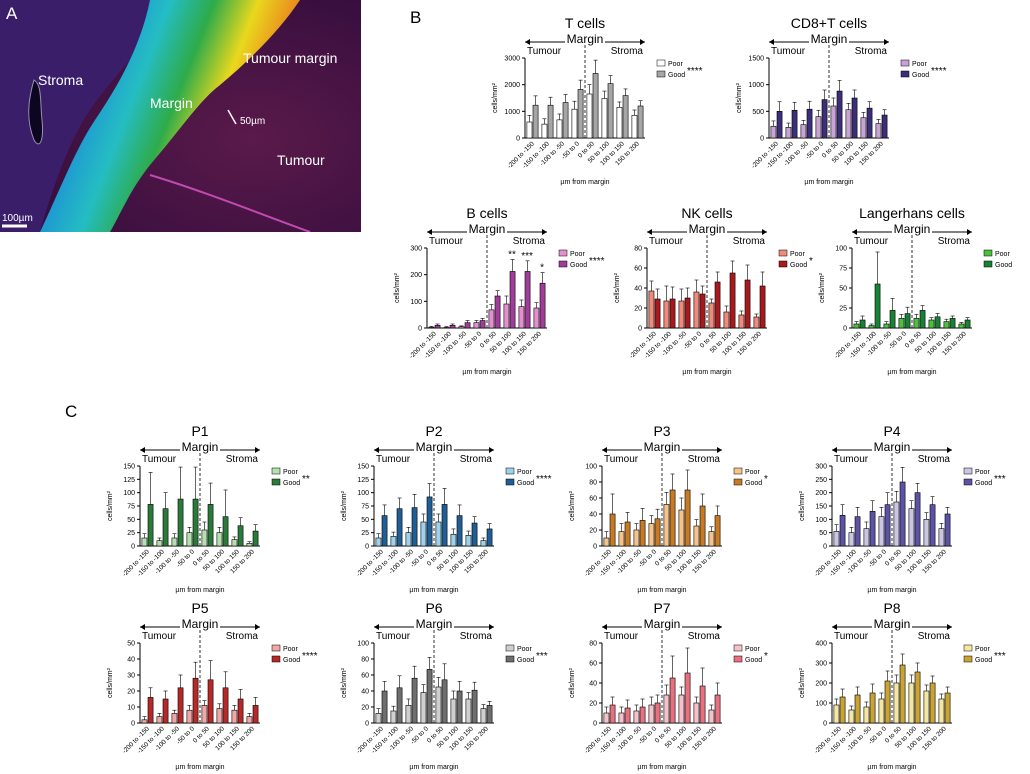 Image resolution: width=1030 pixels, height=774 pixels. What do you see at coordinates (638, 249) in the screenshot?
I see `y-tick-label: 80` at bounding box center [638, 249].